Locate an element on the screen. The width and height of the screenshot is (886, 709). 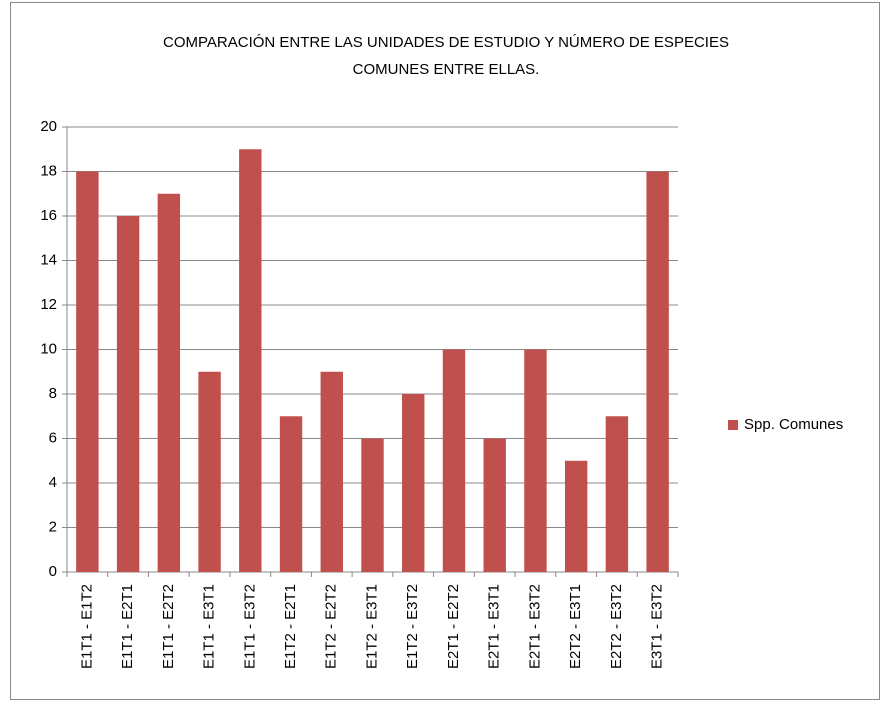
x-tick-label: E1T1 - E2T1 is located at coordinates (127, 626).